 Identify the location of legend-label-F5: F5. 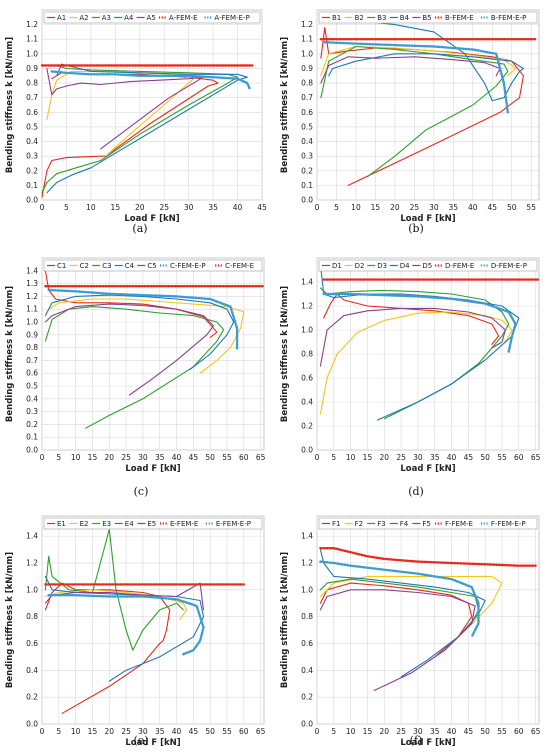
(426, 524).